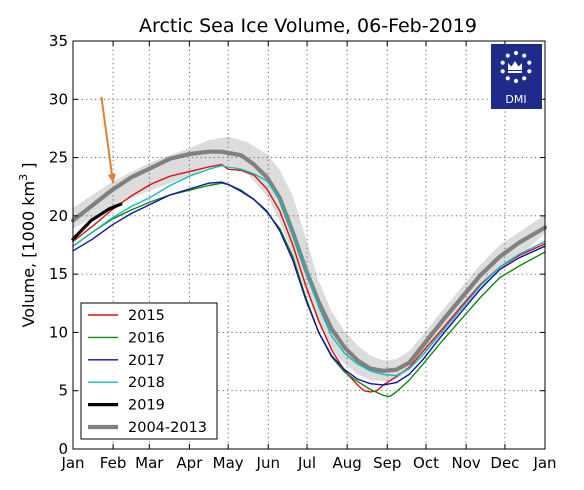 The width and height of the screenshot is (584, 490). I want to click on y-axis-label-main: Volume, [1000 km, so click(28, 254).